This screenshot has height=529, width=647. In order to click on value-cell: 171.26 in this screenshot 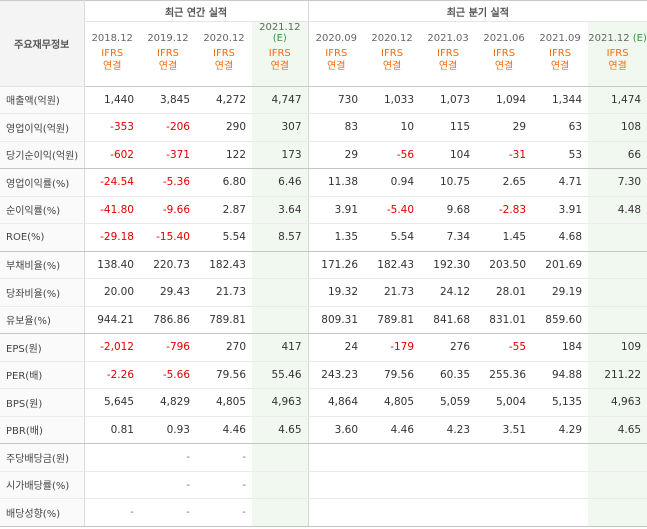, I will do `click(336, 265)`.